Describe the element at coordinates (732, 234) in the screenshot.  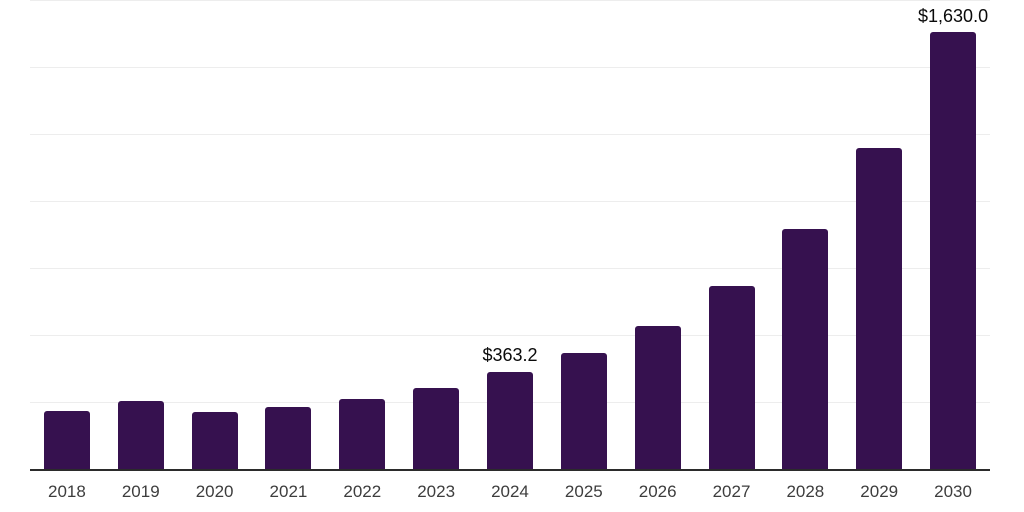
I see `bar-band-2027` at that location.